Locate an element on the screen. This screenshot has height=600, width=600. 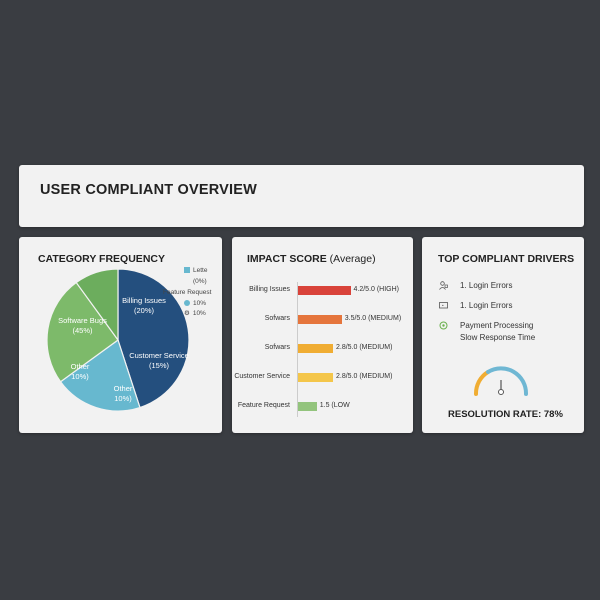
legend-item-feature-request: Feature Request is located at coordinates (187, 292).